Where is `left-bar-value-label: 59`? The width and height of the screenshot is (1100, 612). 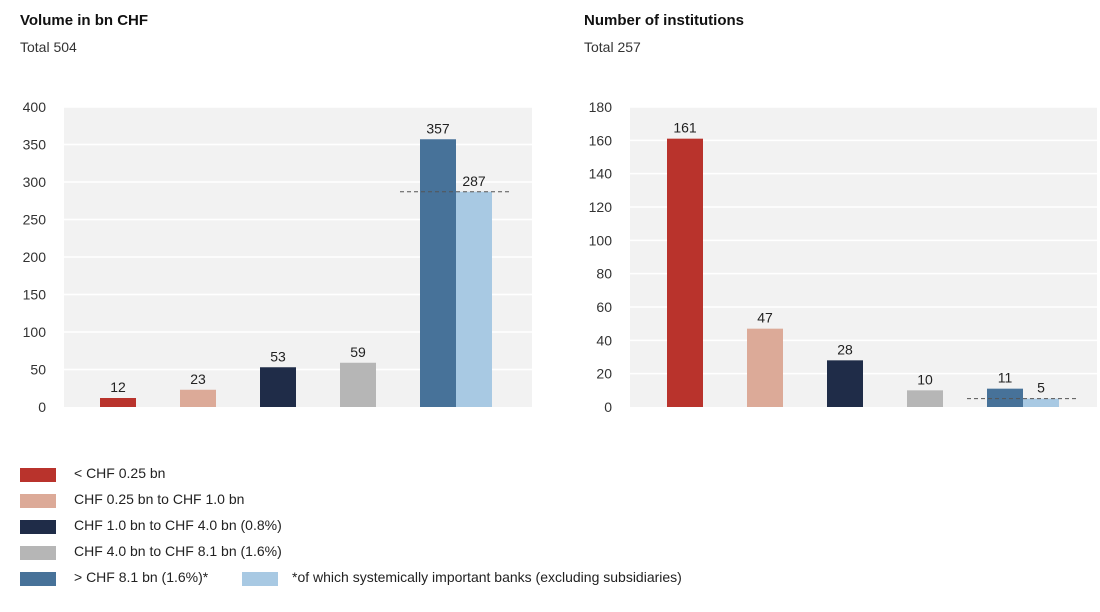 left-bar-value-label: 59 is located at coordinates (358, 352).